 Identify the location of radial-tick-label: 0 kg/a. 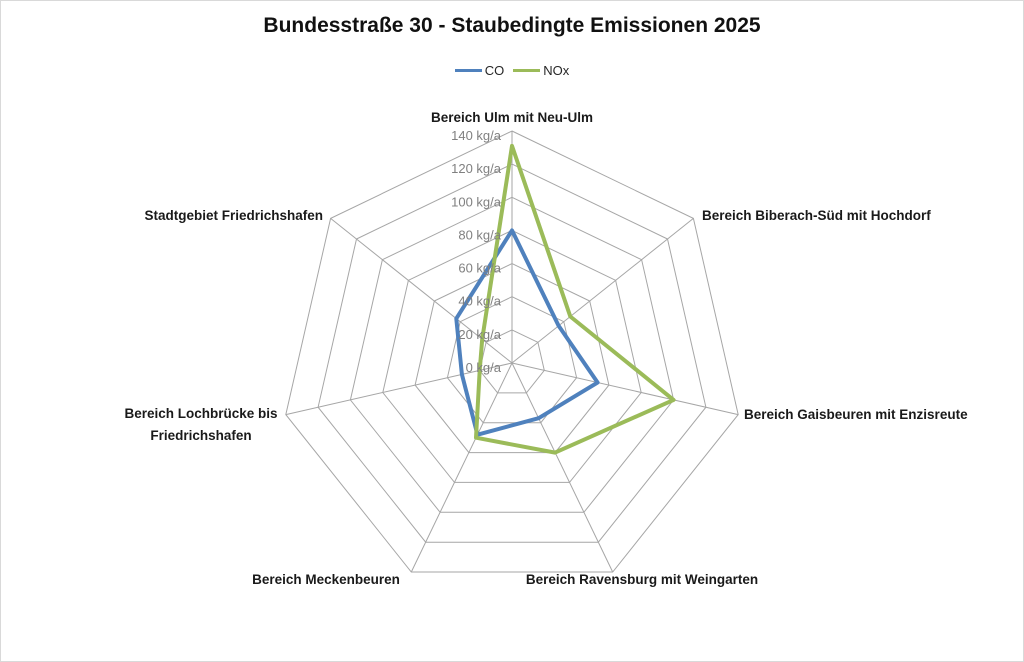
(484, 367).